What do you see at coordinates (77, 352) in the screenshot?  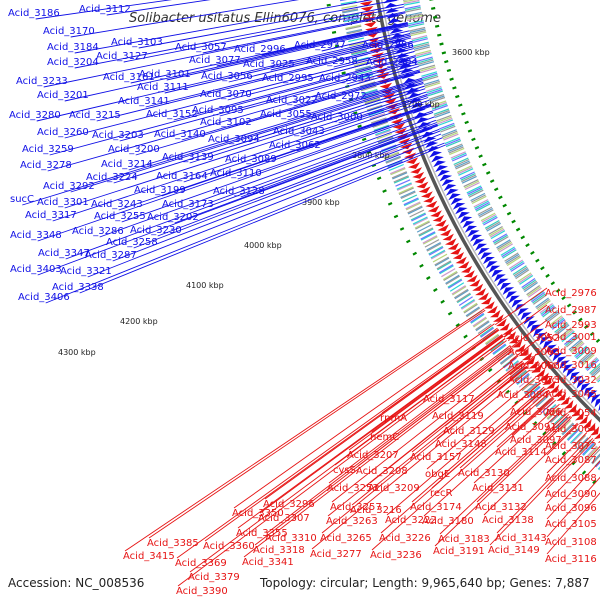 I see `ruler-tick-label: 4300 kbp` at bounding box center [77, 352].